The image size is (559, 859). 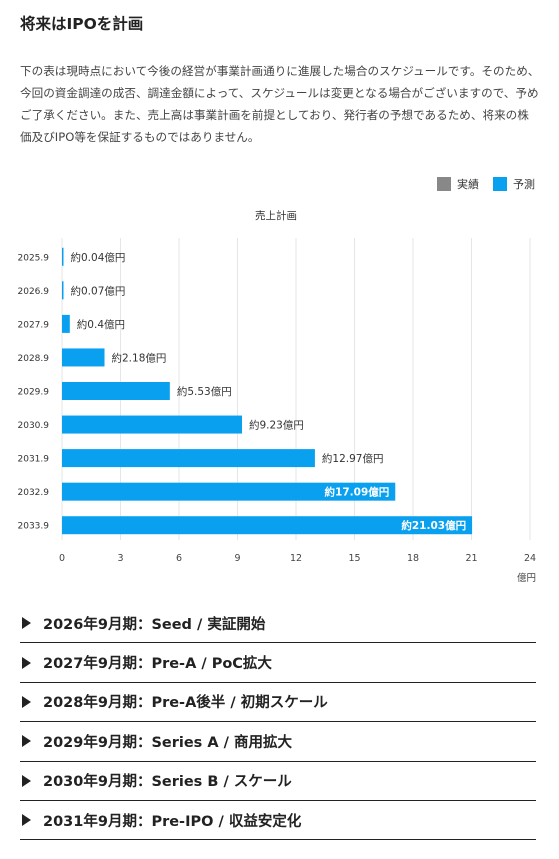 What do you see at coordinates (34, 325) in the screenshot?
I see `y-tick-label: 2027.9` at bounding box center [34, 325].